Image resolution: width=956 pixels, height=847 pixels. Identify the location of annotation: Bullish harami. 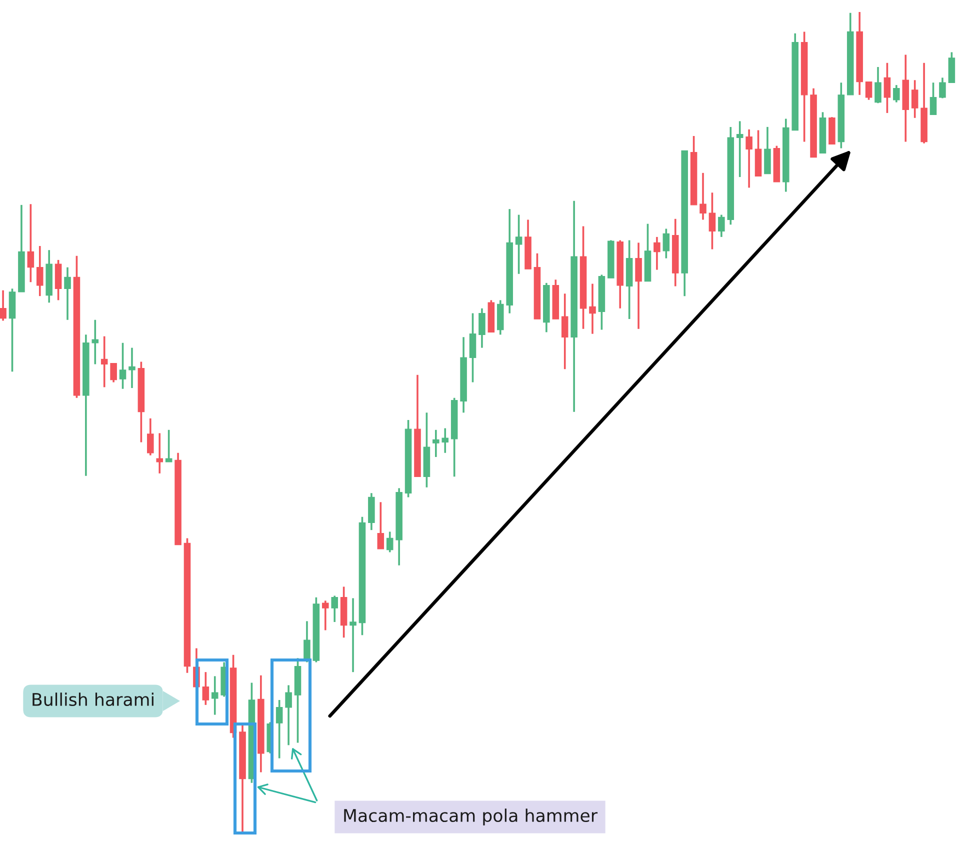
(93, 699).